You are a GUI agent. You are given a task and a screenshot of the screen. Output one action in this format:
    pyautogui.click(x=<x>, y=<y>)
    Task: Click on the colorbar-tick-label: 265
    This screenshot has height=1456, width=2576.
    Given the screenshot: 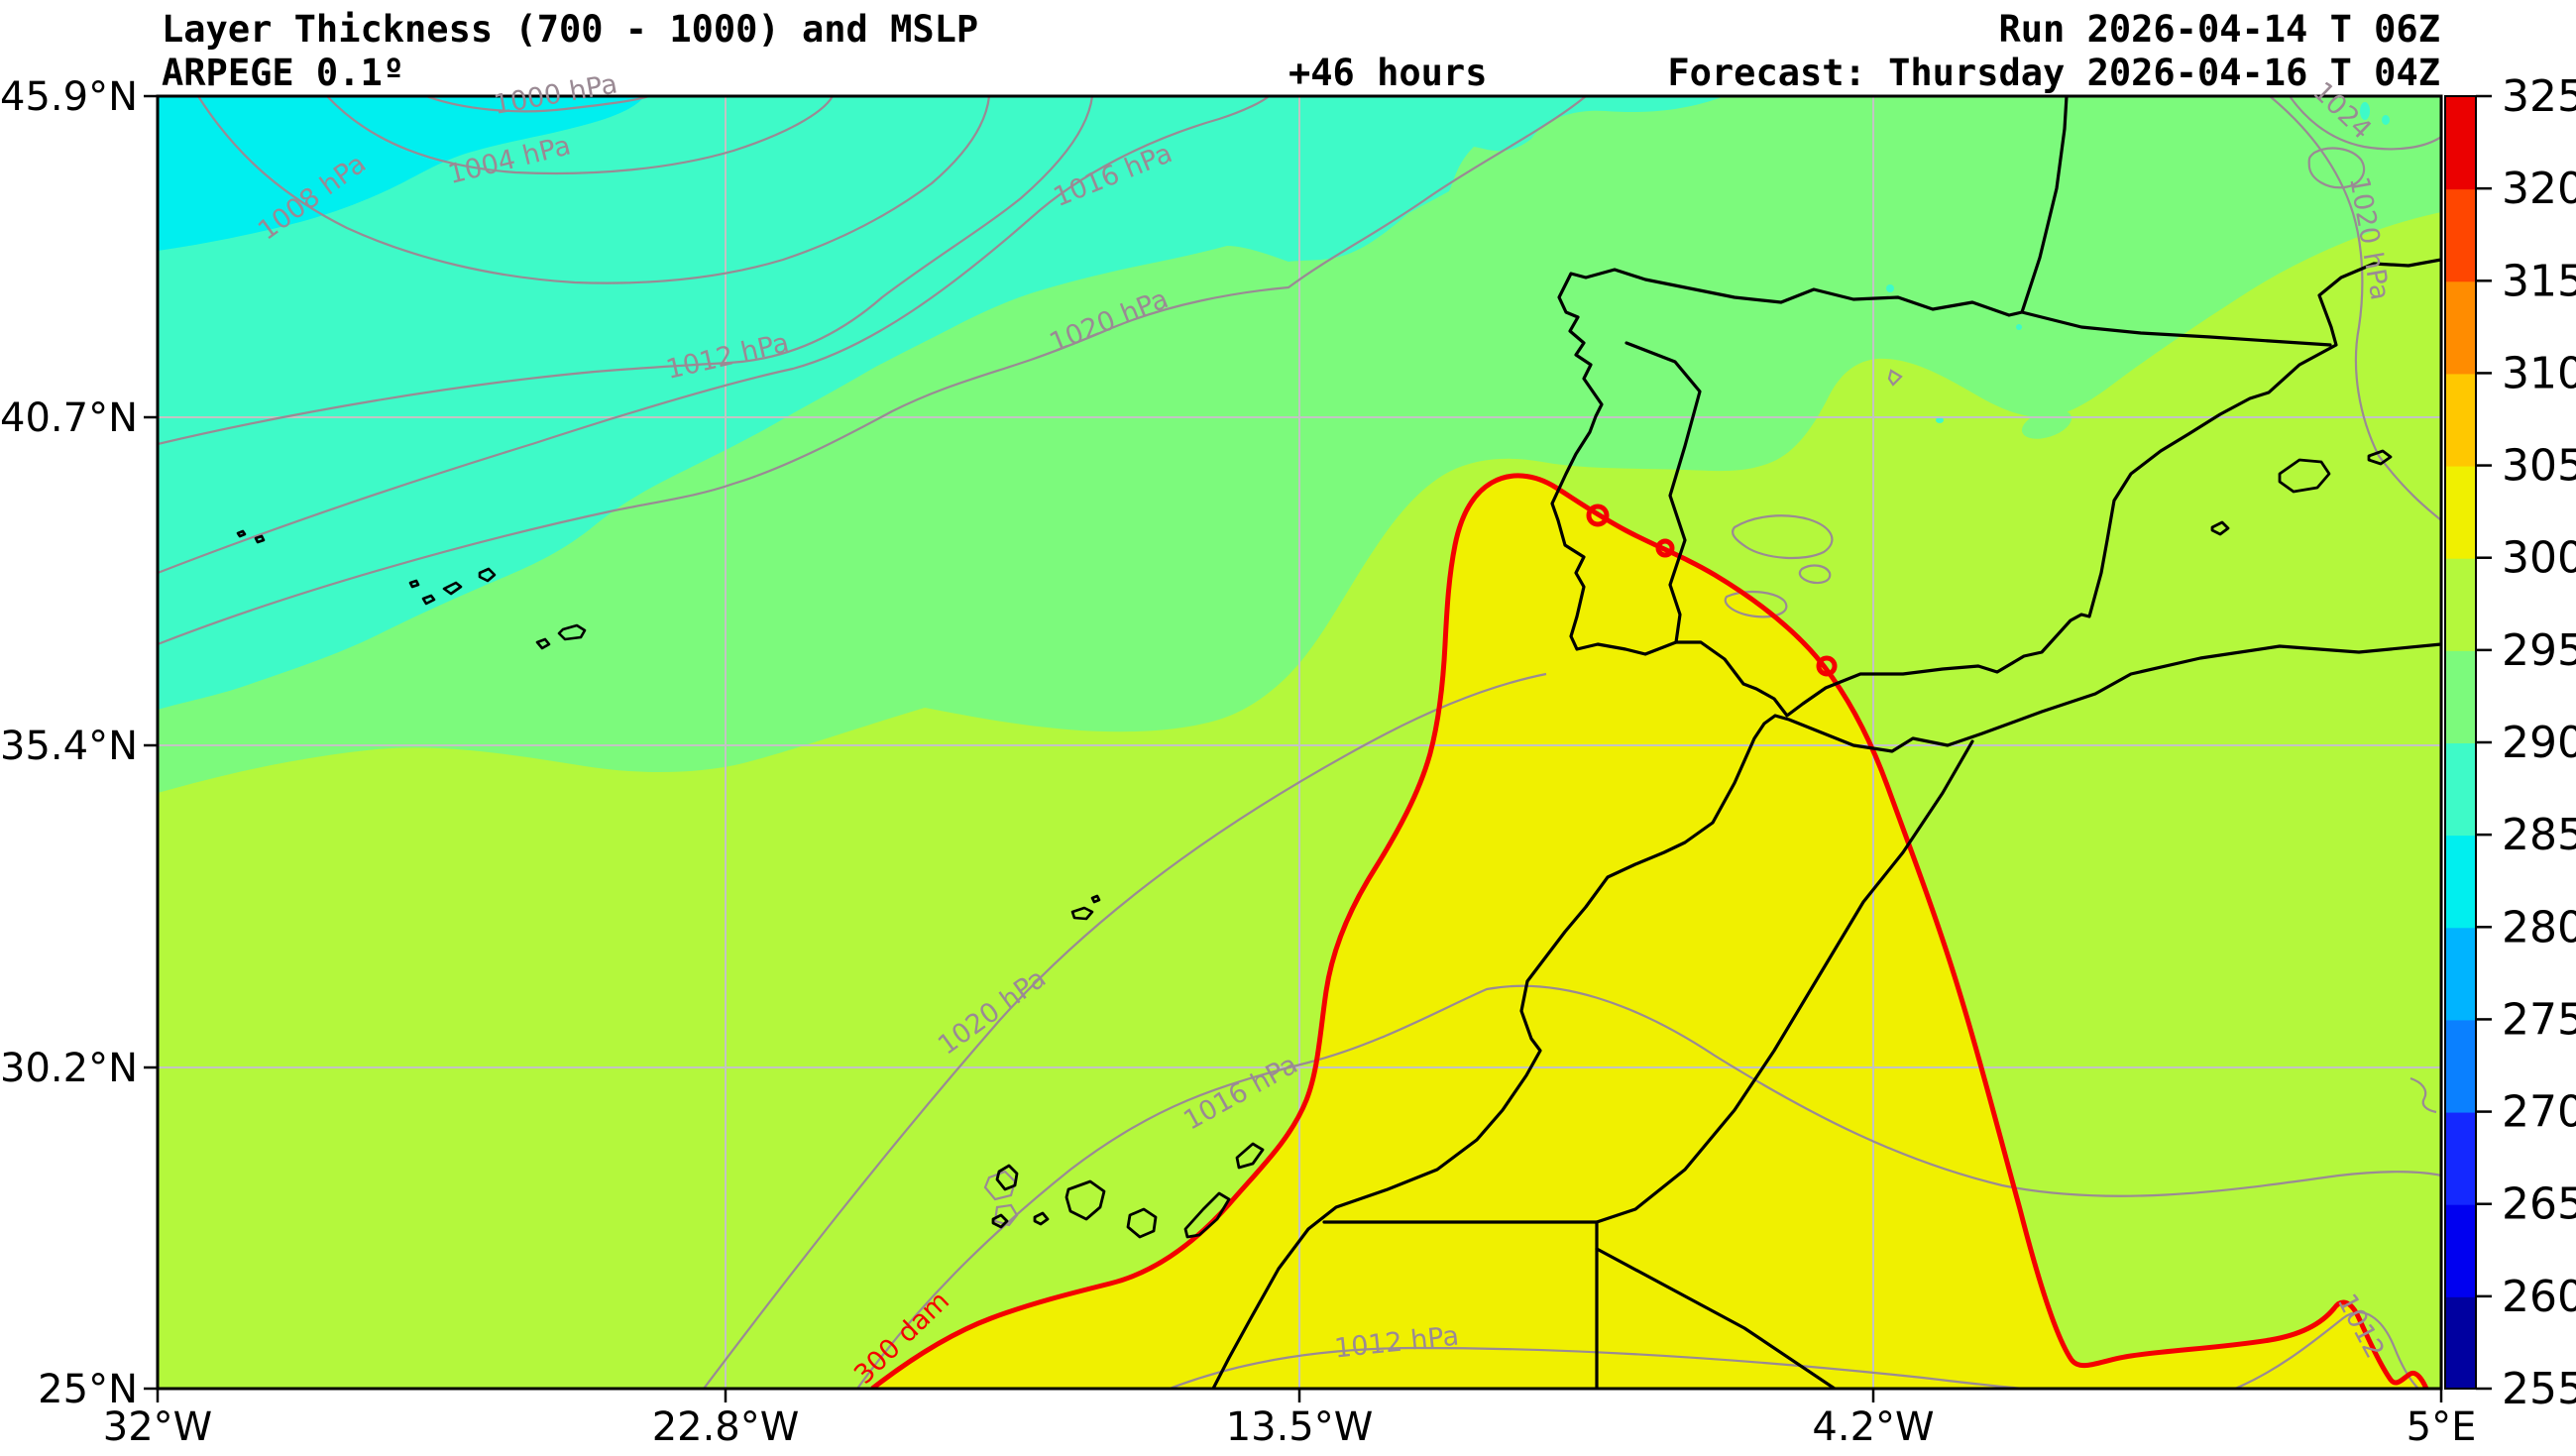 What is the action you would take?
    pyautogui.click(x=2539, y=1204)
    